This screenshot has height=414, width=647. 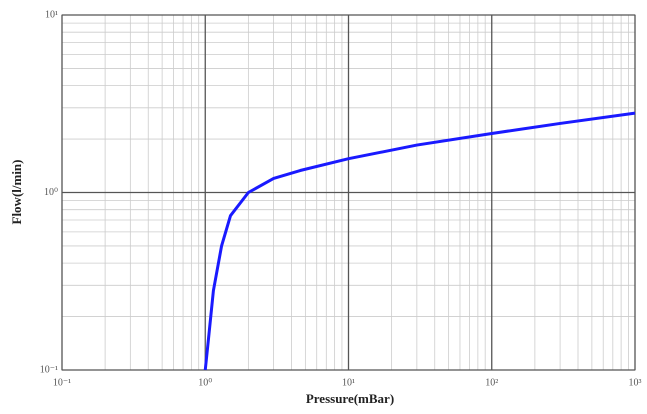 What do you see at coordinates (350, 398) in the screenshot?
I see `x-axis-label: Pressure(mBar)` at bounding box center [350, 398].